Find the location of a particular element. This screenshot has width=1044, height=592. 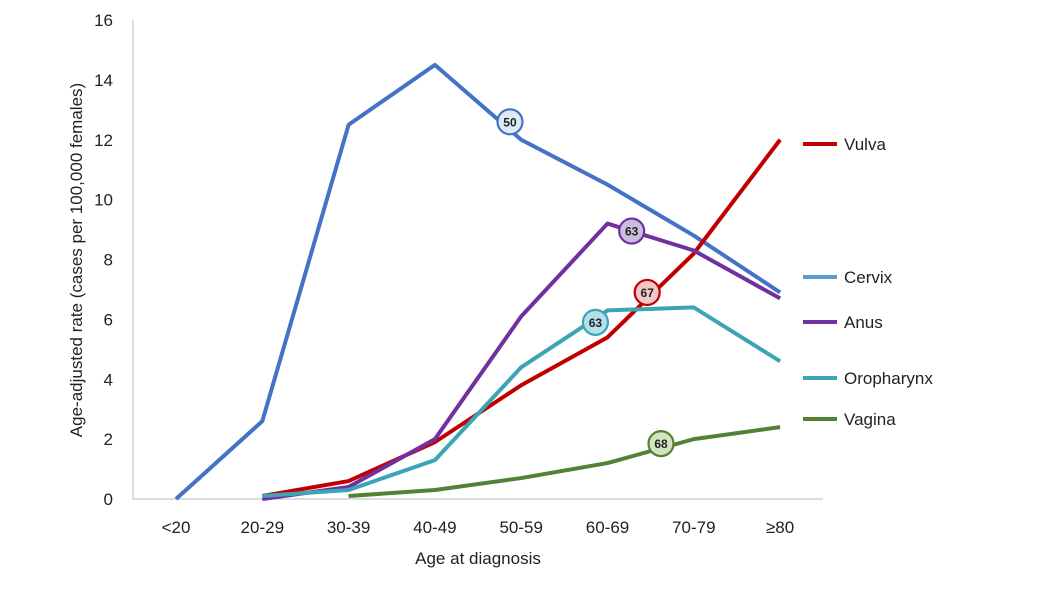

legend-item-oropharynx: Oropharynx is located at coordinates (868, 378).